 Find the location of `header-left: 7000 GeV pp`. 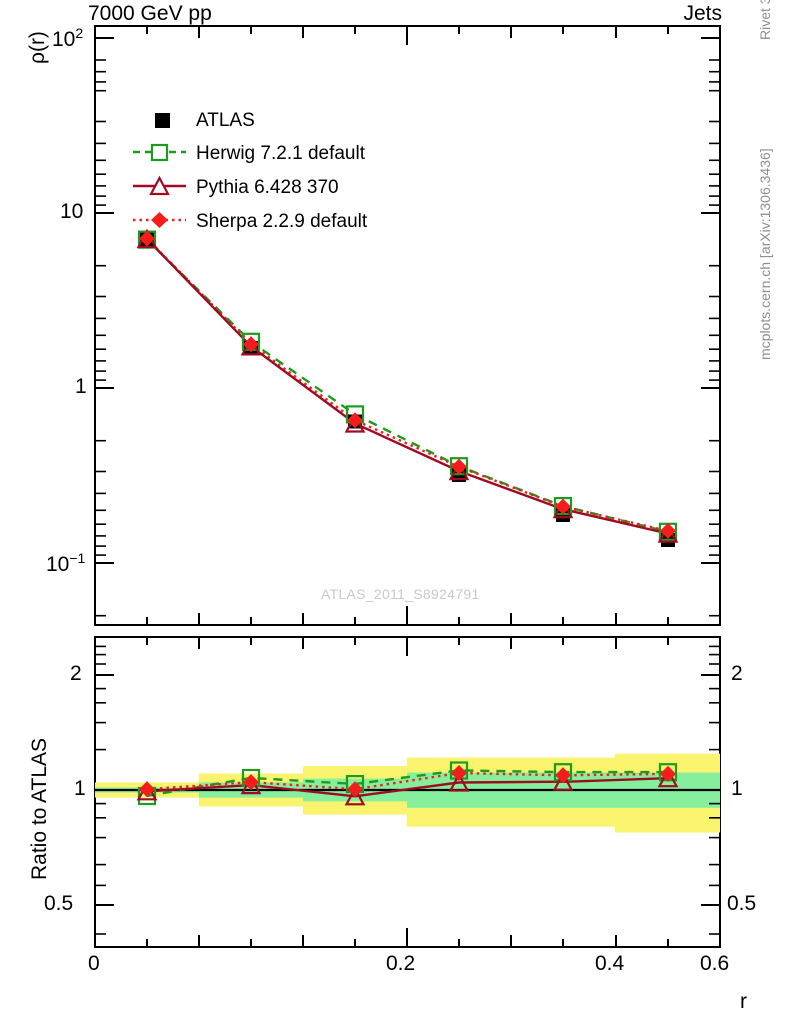

header-left: 7000 GeV pp is located at coordinates (150, 13).